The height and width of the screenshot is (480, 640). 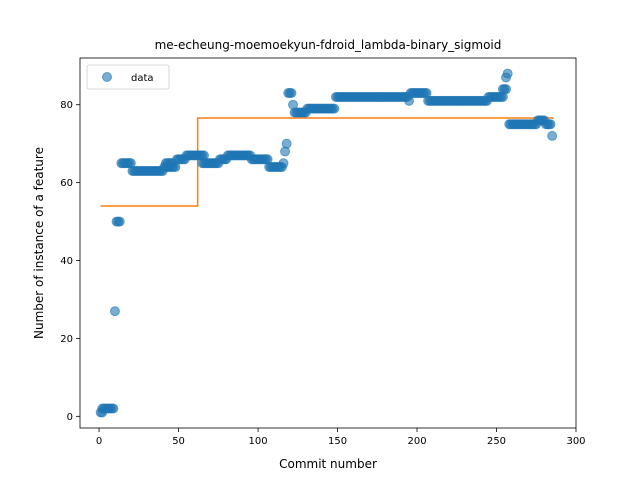 I want to click on x-axis-label: Commit number, so click(x=328, y=464).